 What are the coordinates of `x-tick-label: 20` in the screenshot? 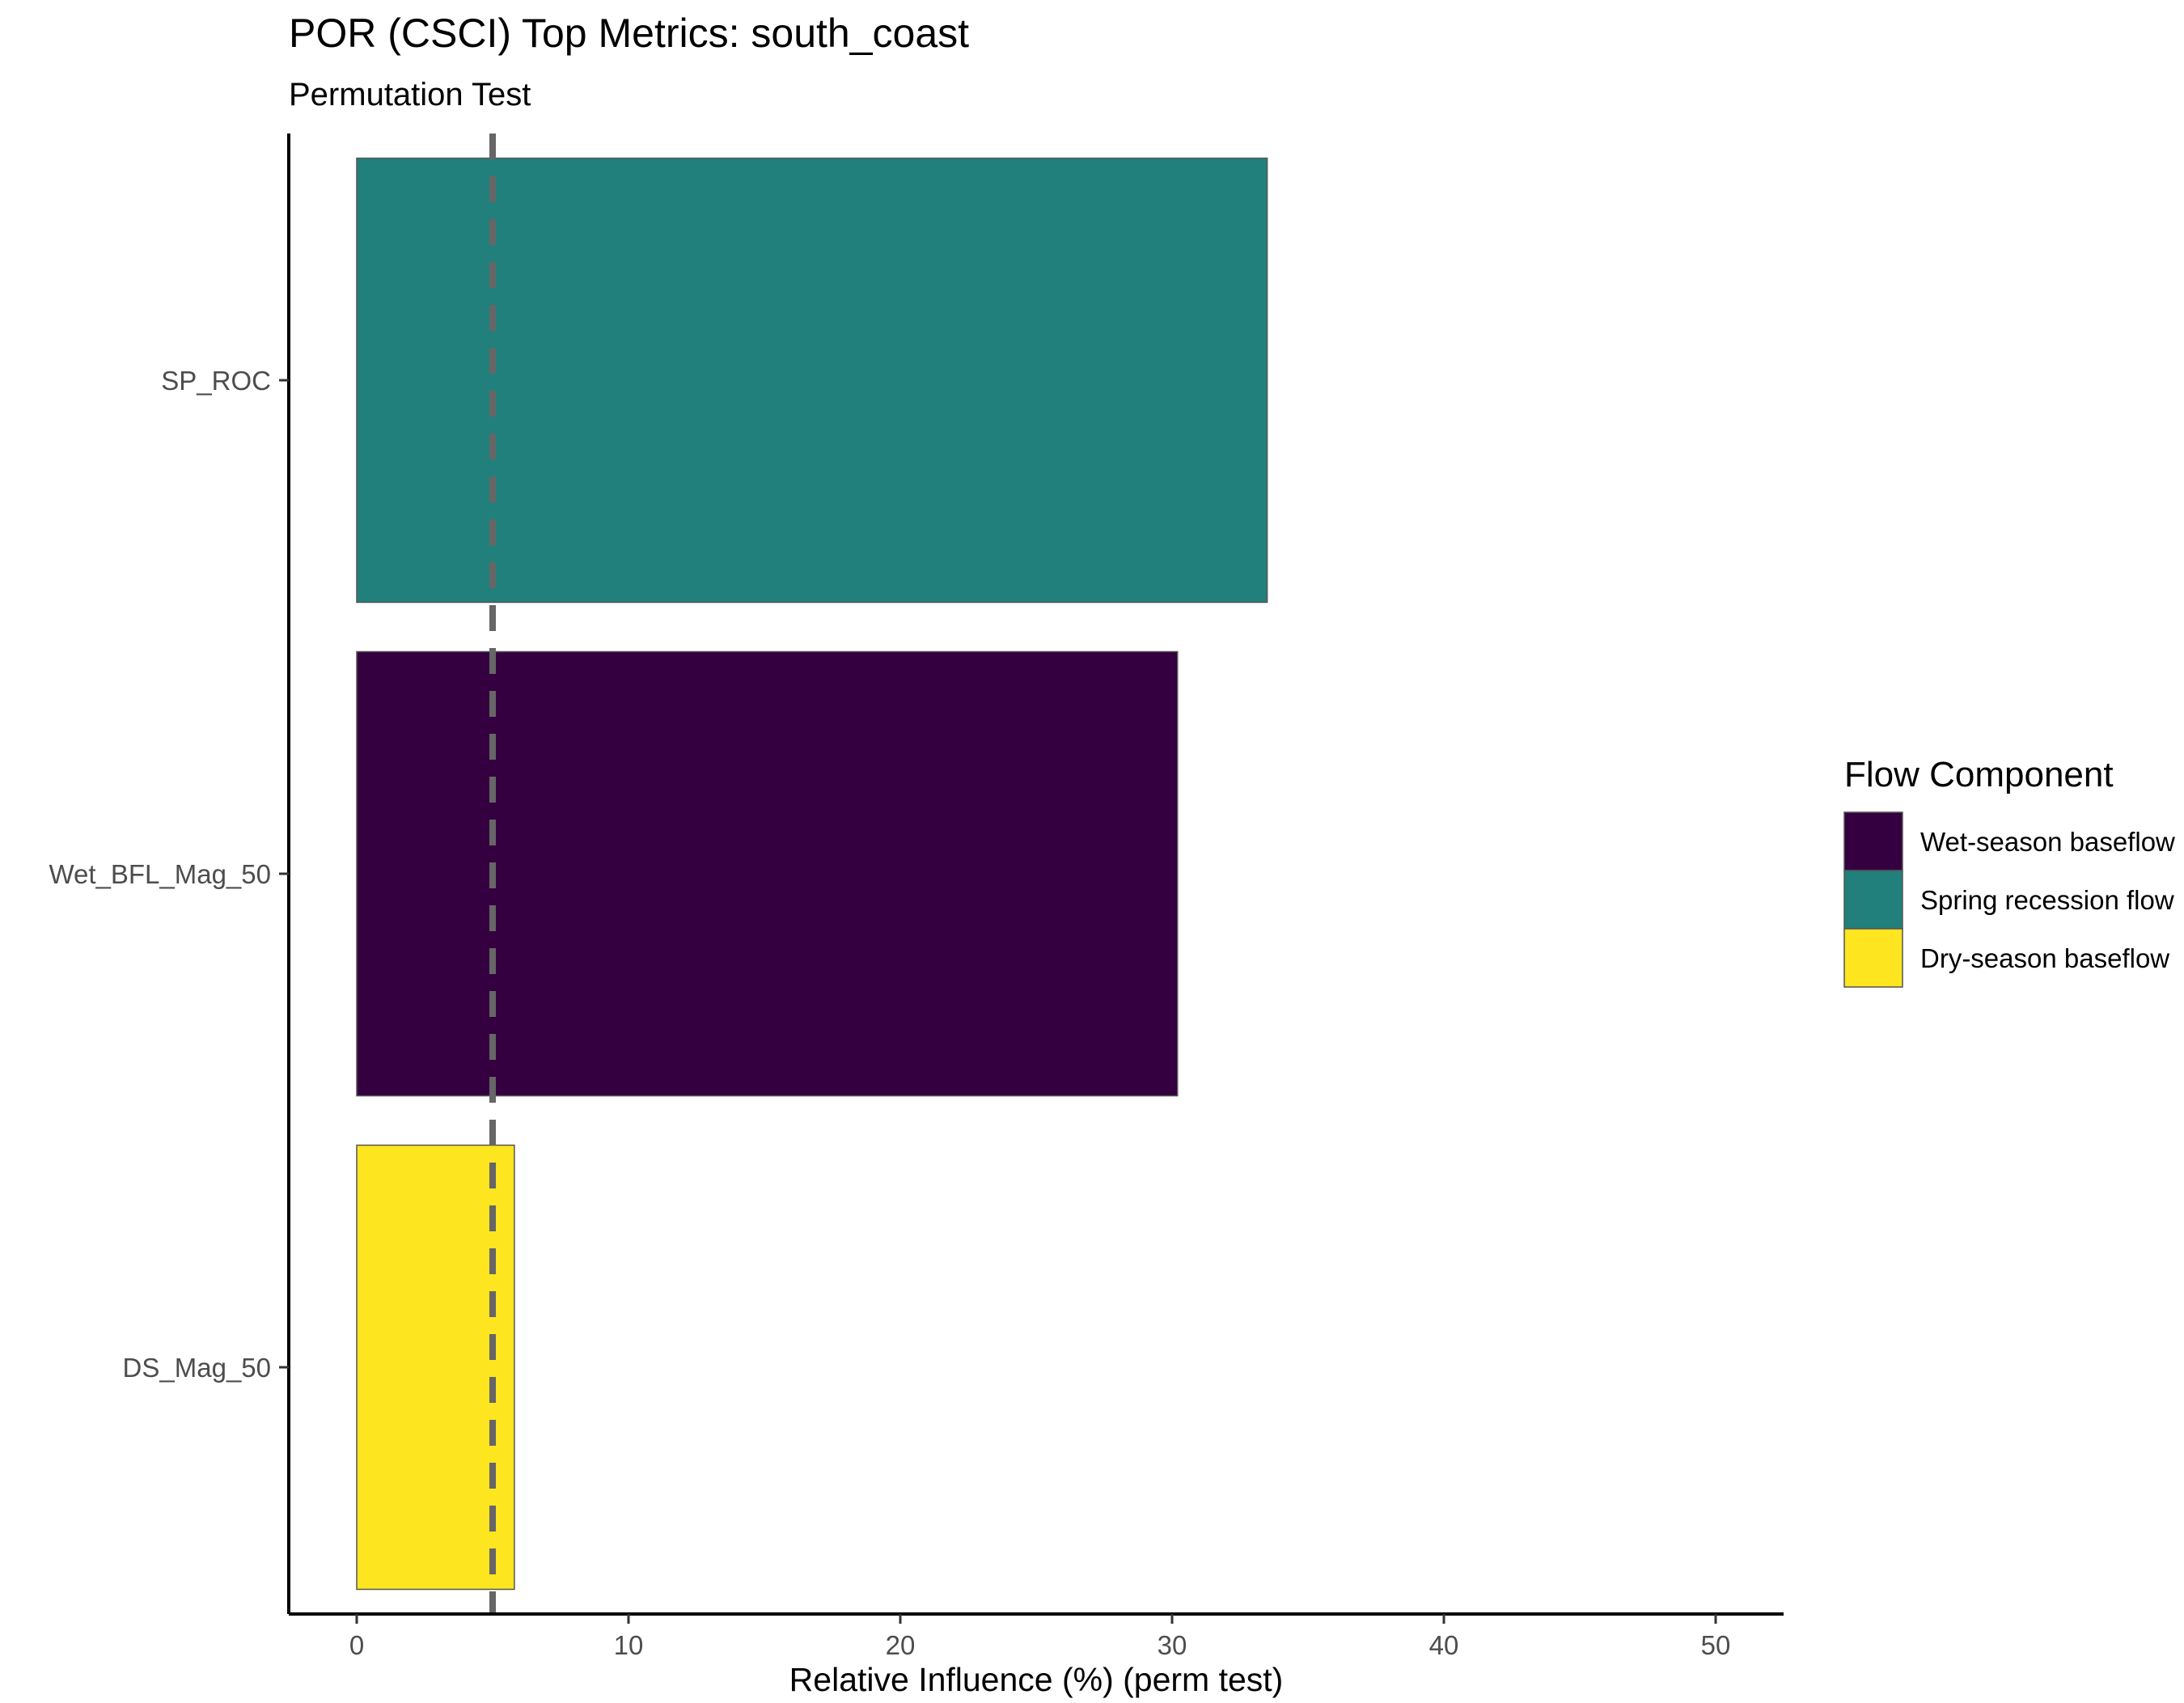 It's located at (901, 1645).